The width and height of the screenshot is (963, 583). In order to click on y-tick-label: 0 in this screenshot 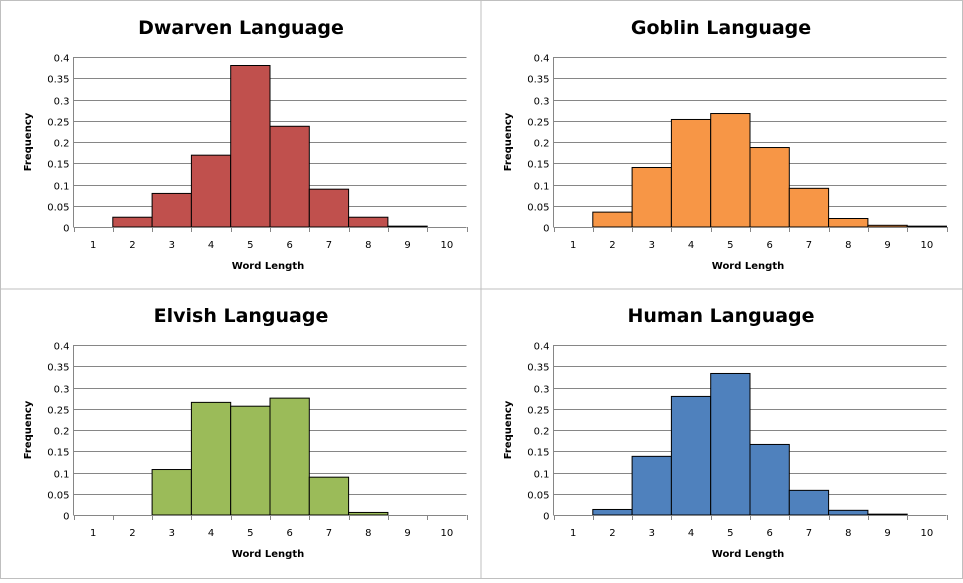, I will do `click(66, 229)`.